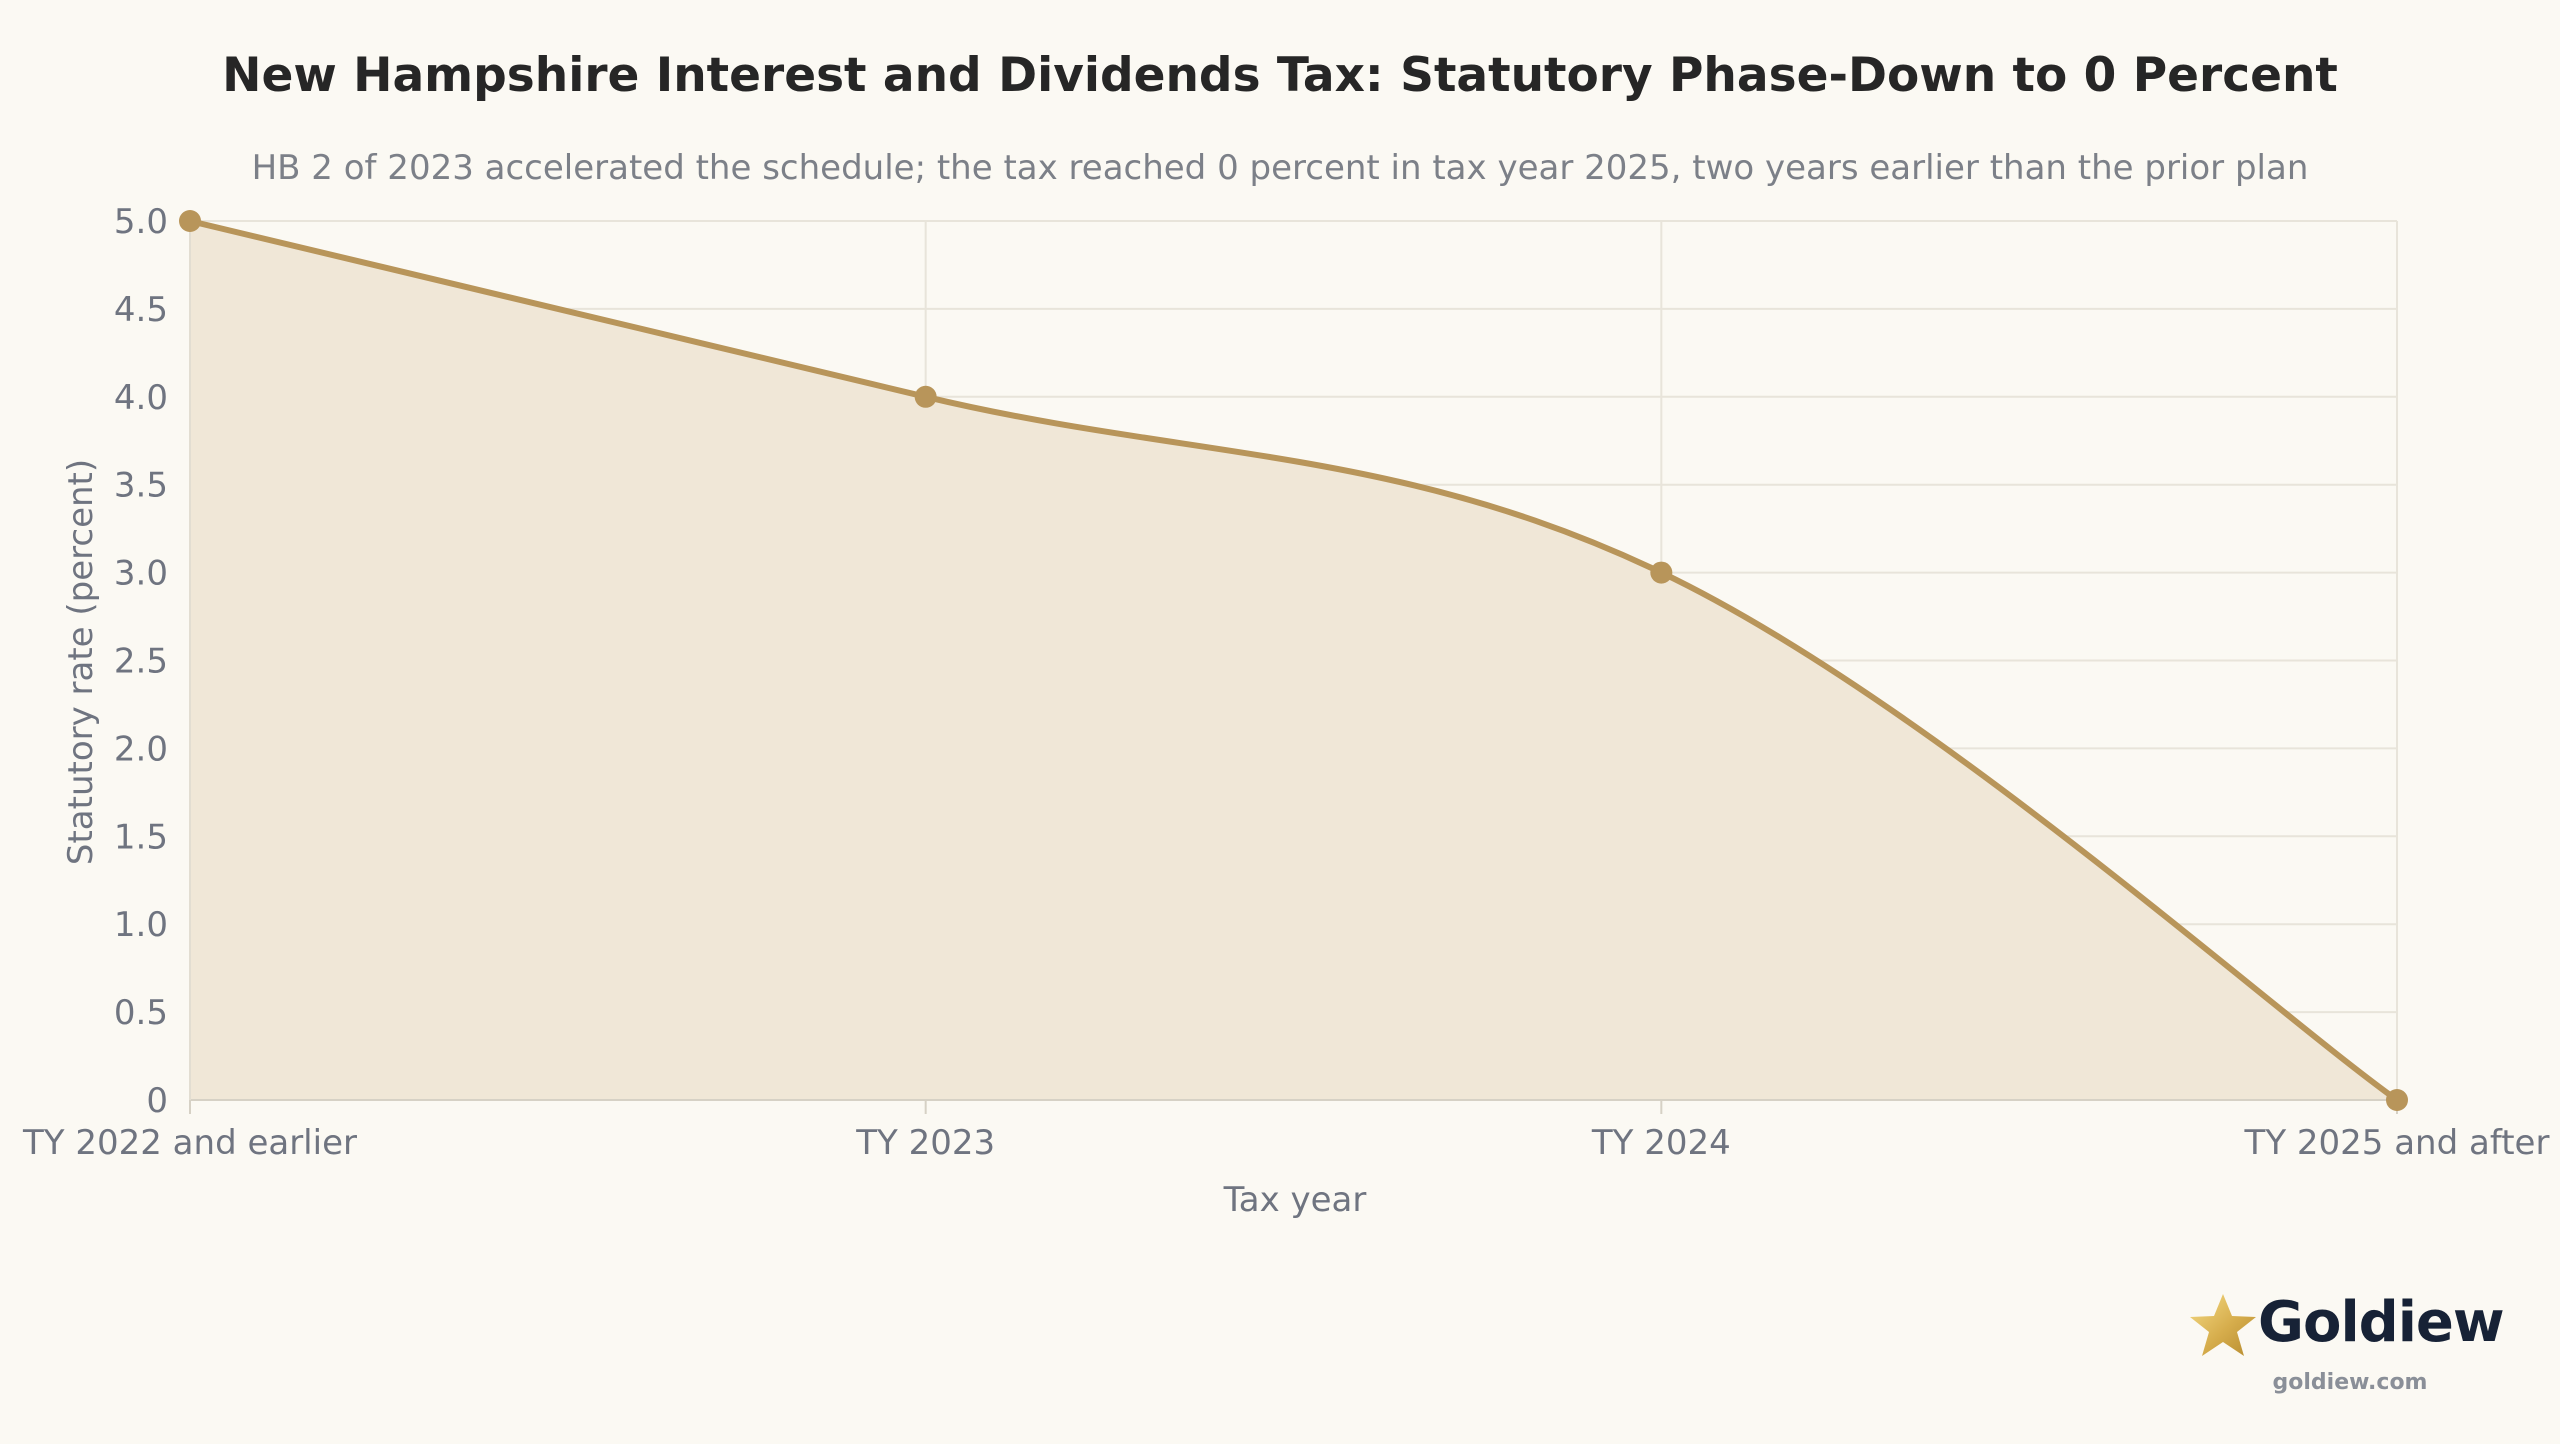 The image size is (2560, 1444). I want to click on star-icon, so click(2223, 1325).